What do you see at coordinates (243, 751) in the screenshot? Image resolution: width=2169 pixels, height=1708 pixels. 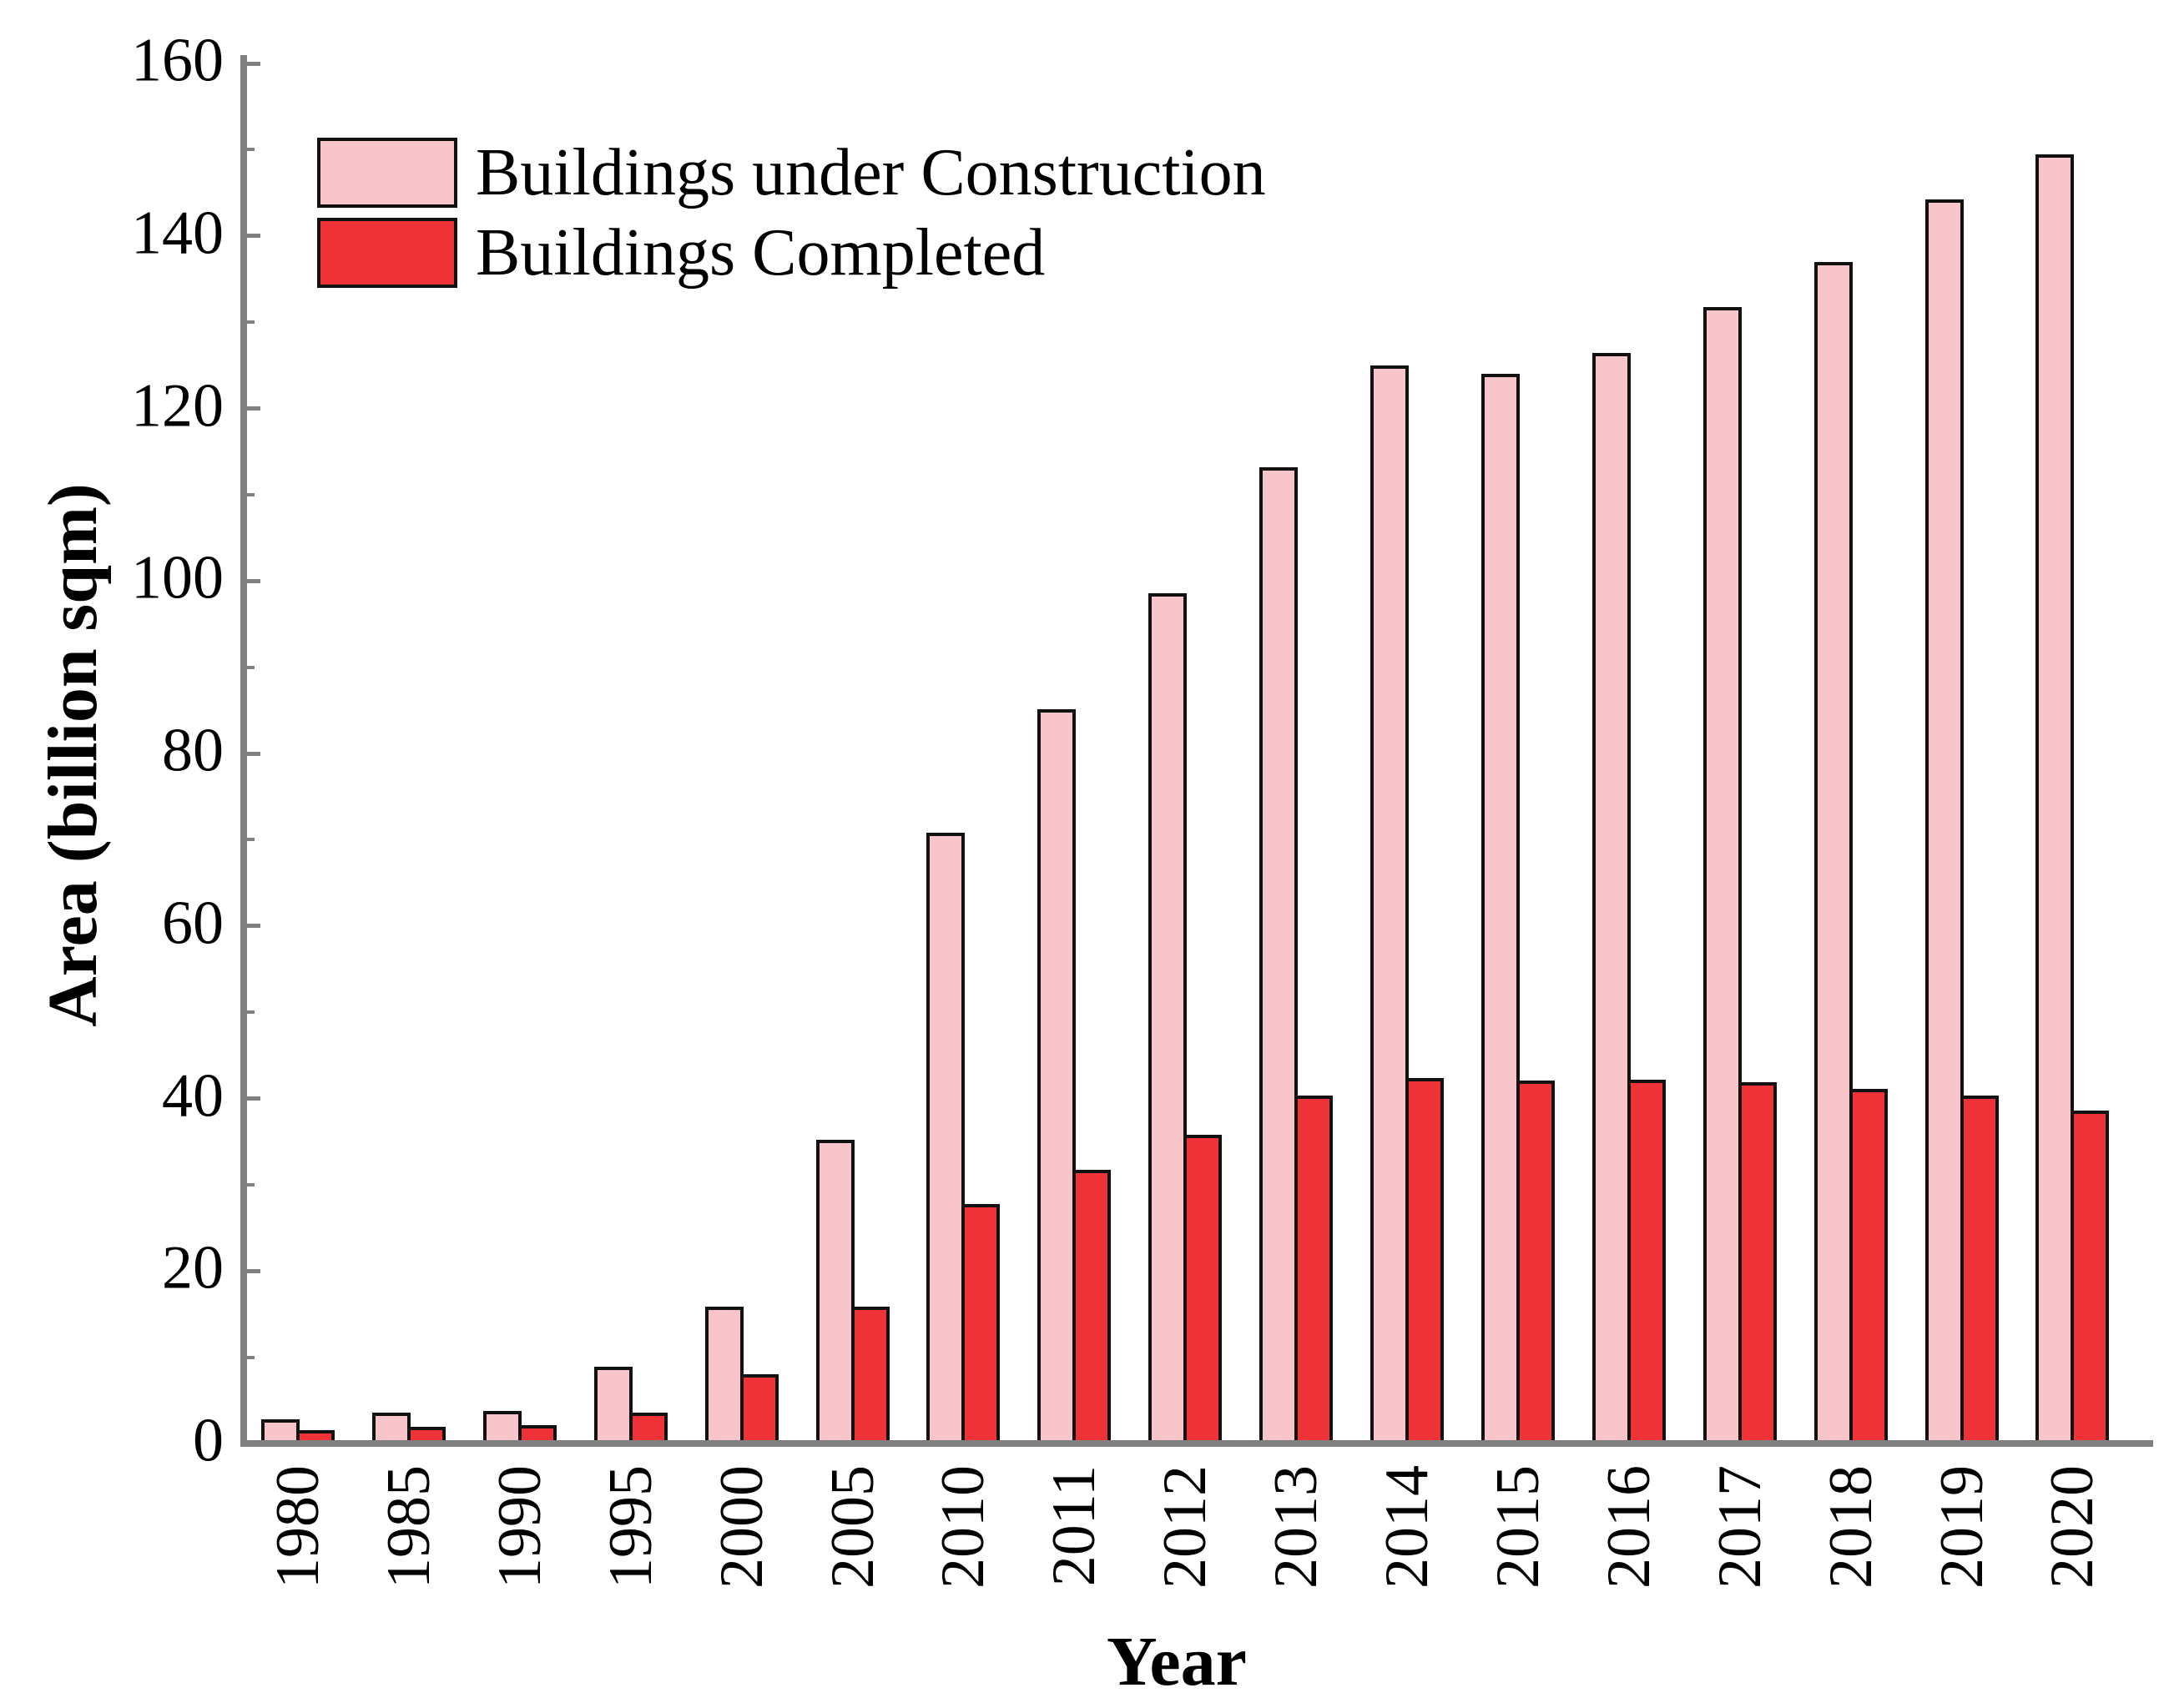 I see `y-axis-line` at bounding box center [243, 751].